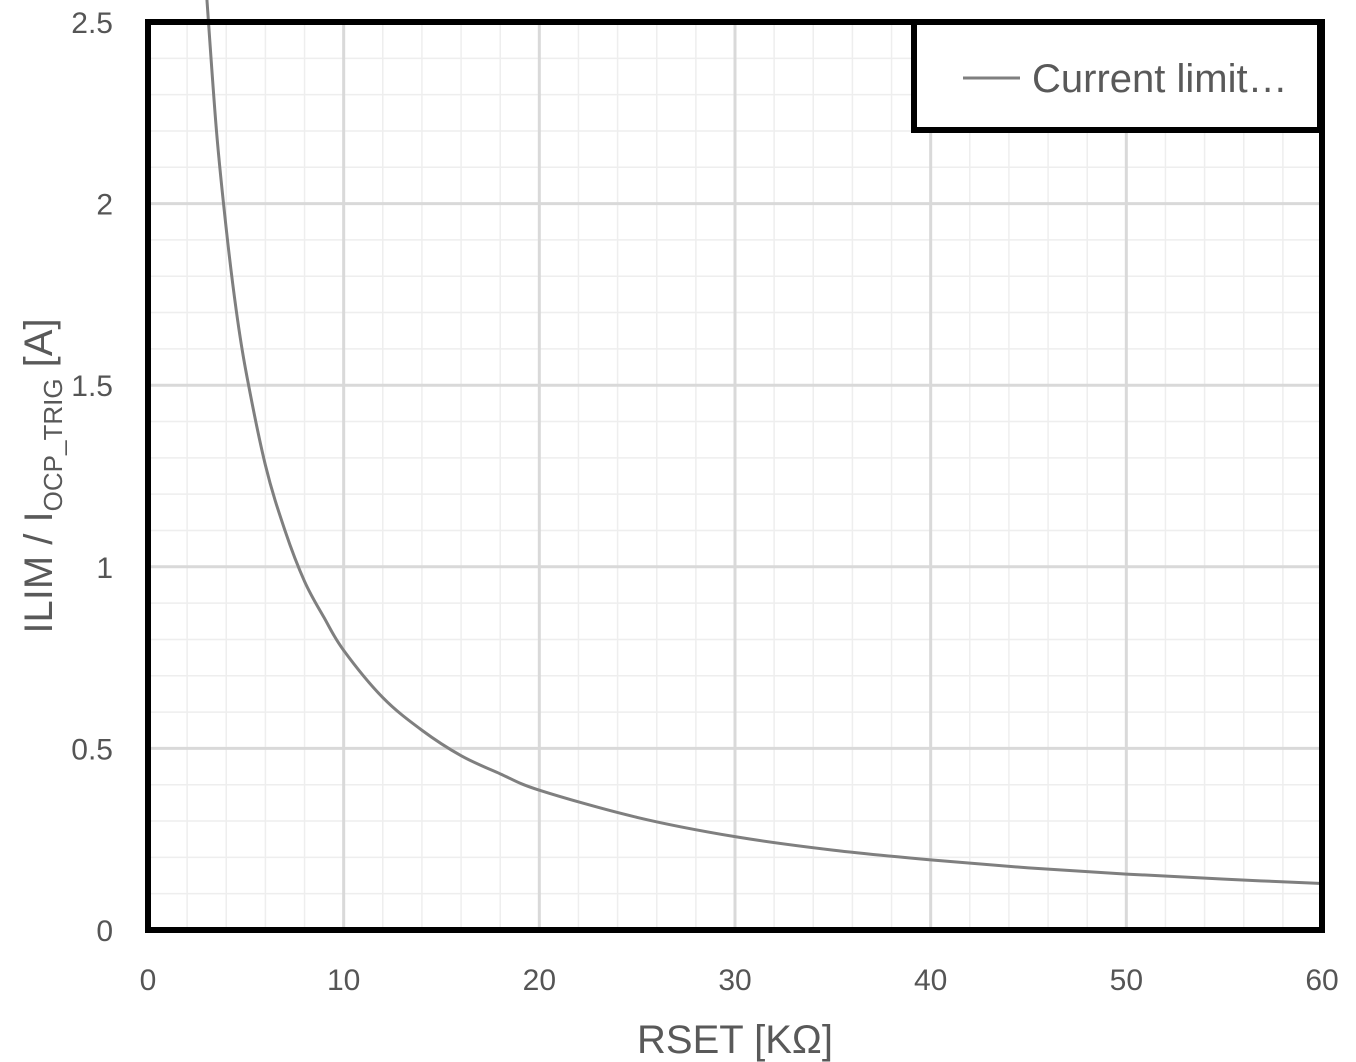 The height and width of the screenshot is (1062, 1356). What do you see at coordinates (1126, 980) in the screenshot?
I see `x-tick-label: 50` at bounding box center [1126, 980].